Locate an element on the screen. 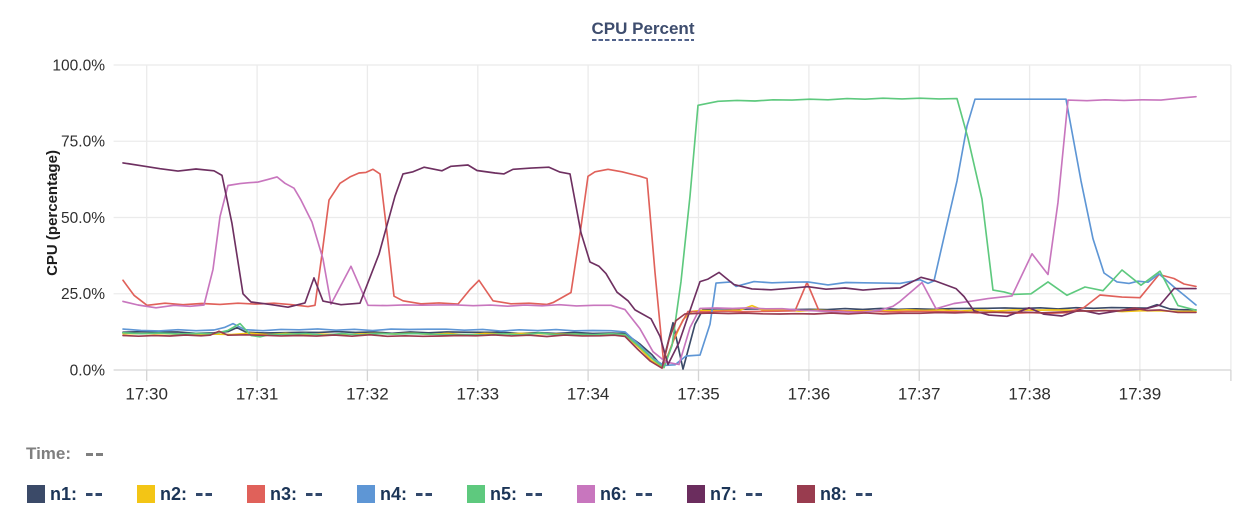  svg-text: 17:30 is located at coordinates (146, 394).